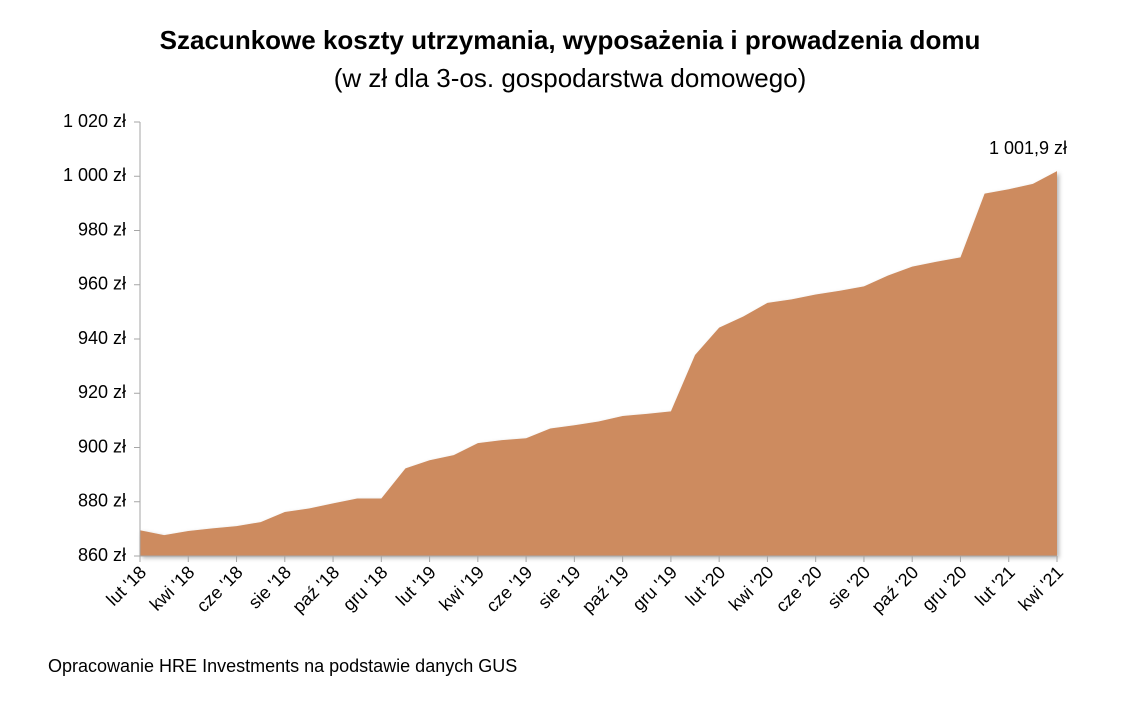 The image size is (1140, 702). I want to click on x-tick-label: sie '19, so click(559, 587).